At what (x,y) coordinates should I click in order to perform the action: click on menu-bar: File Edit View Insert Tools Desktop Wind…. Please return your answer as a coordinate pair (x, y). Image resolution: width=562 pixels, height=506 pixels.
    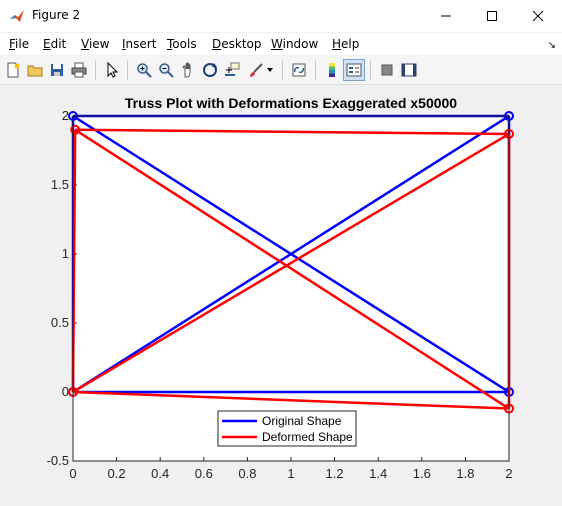
    Looking at the image, I should click on (281, 44).